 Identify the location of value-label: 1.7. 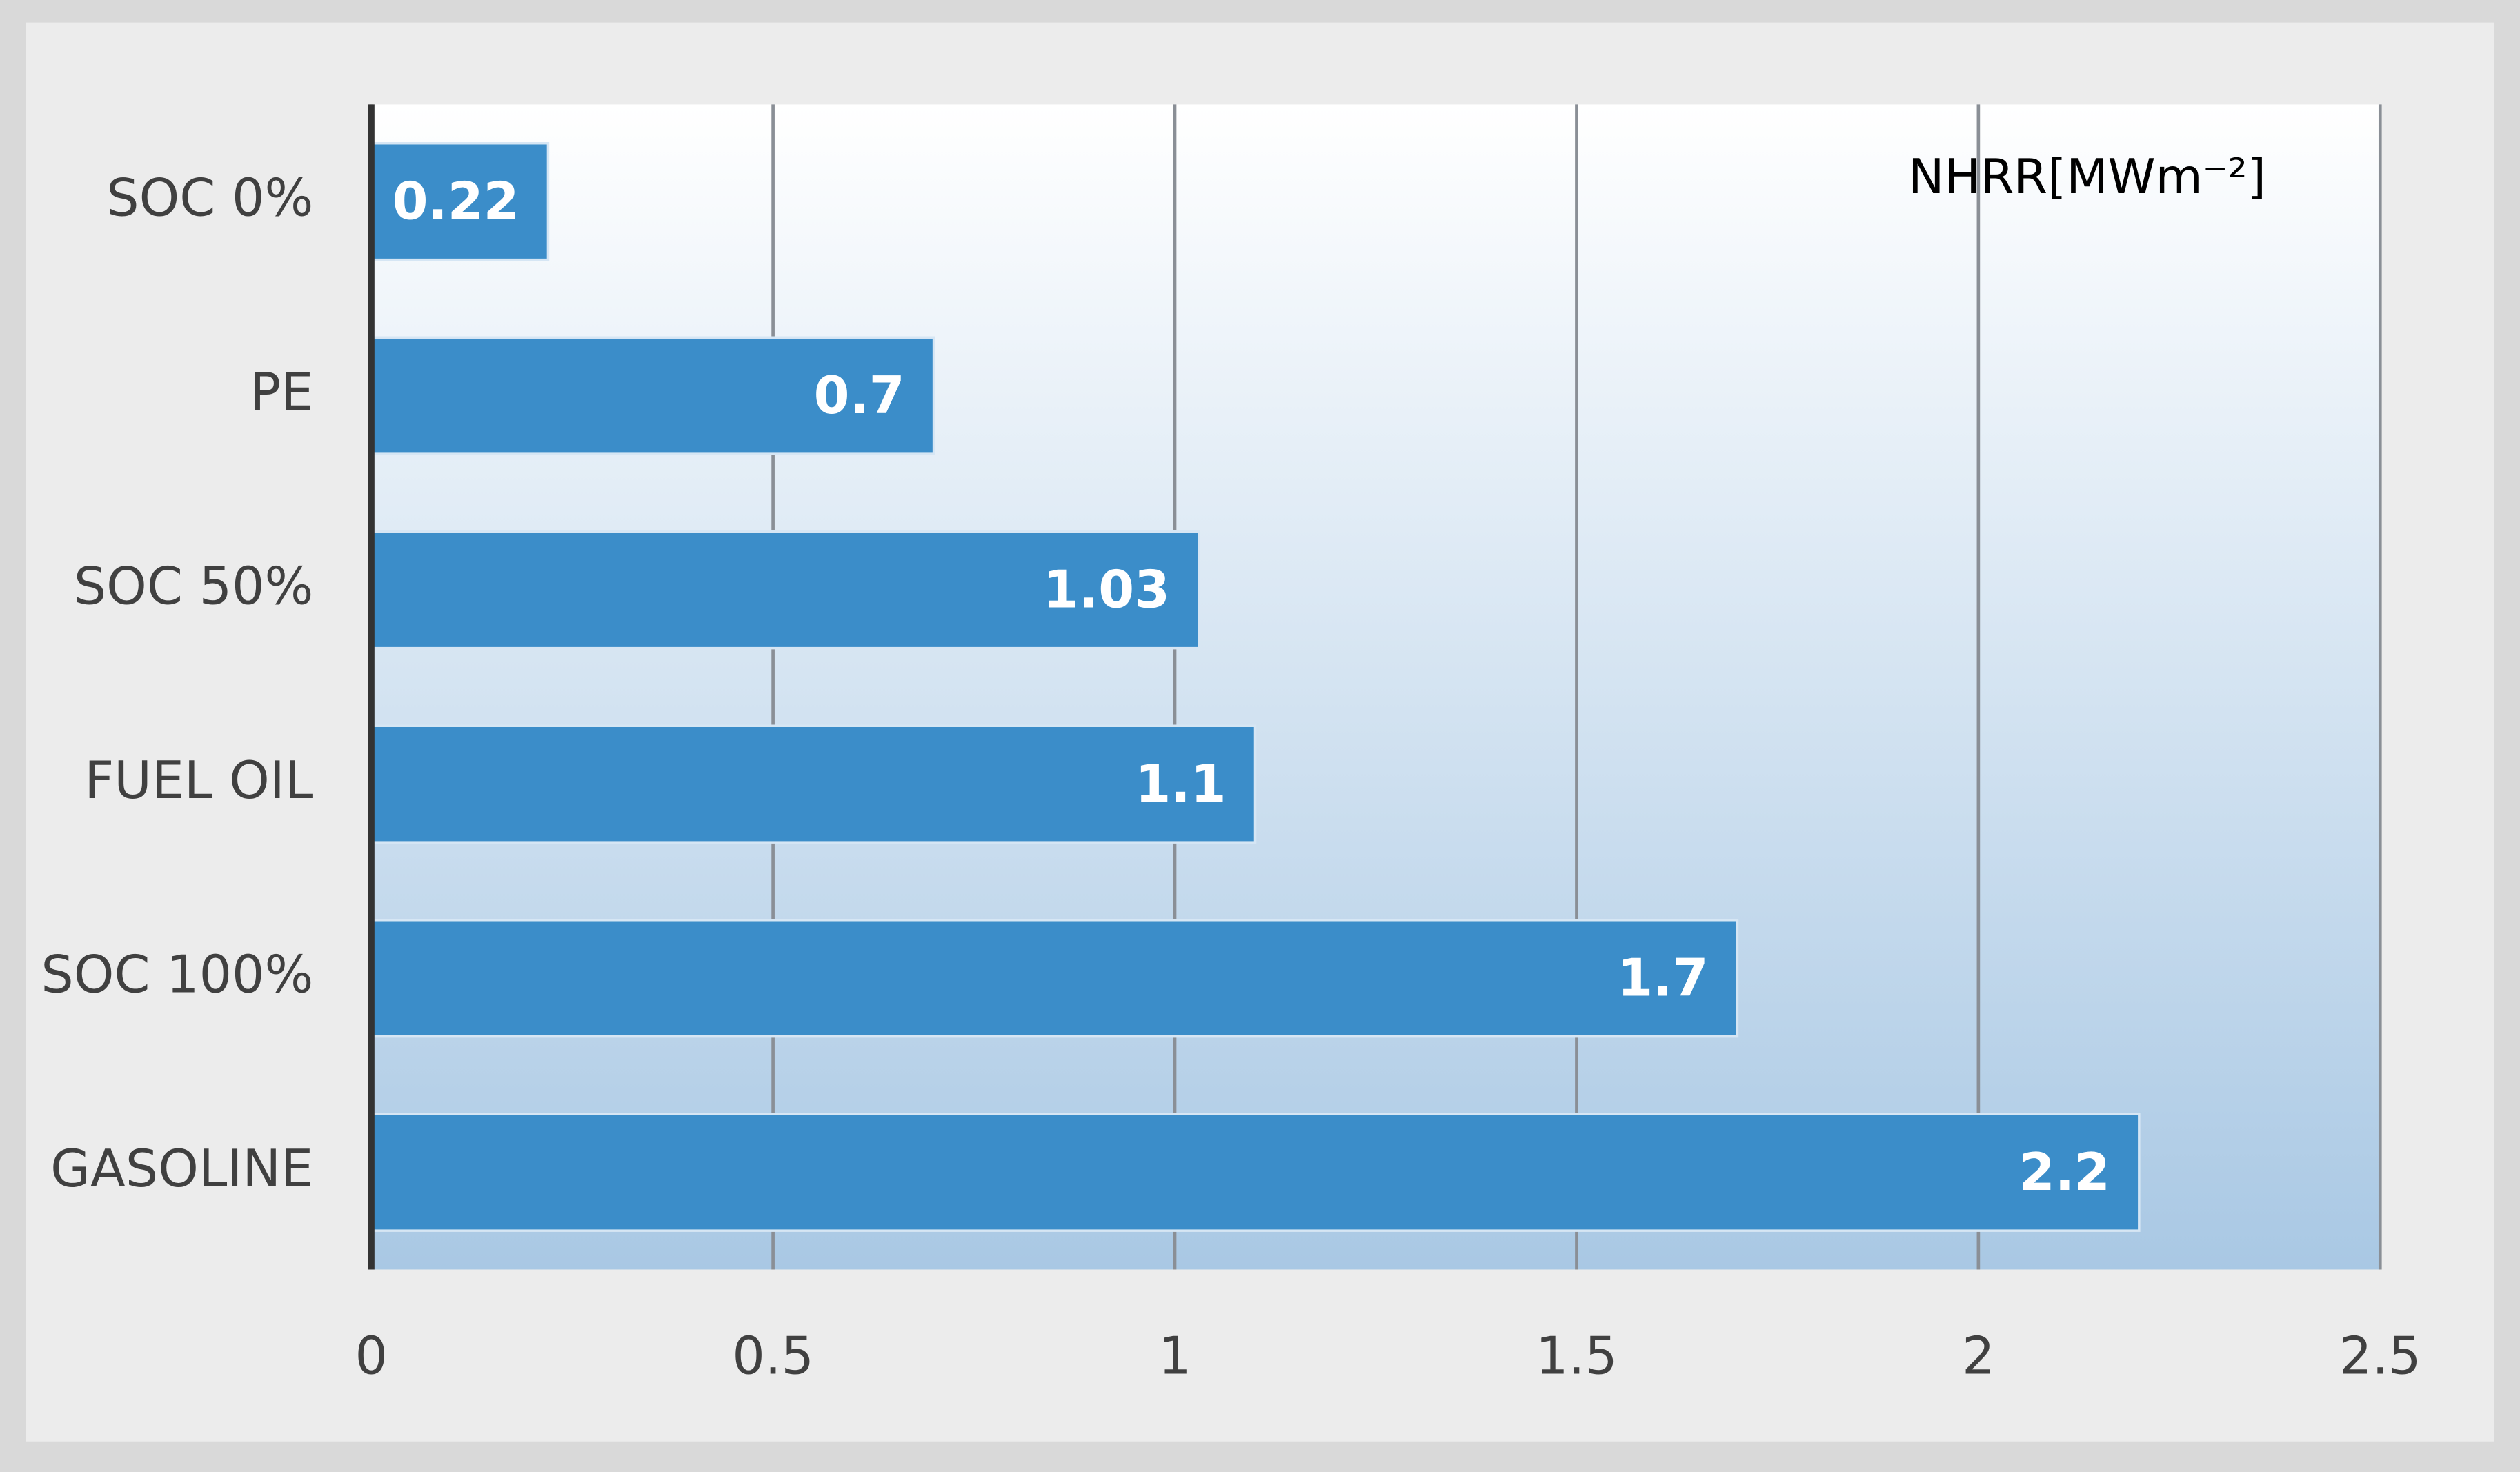
(1663, 978).